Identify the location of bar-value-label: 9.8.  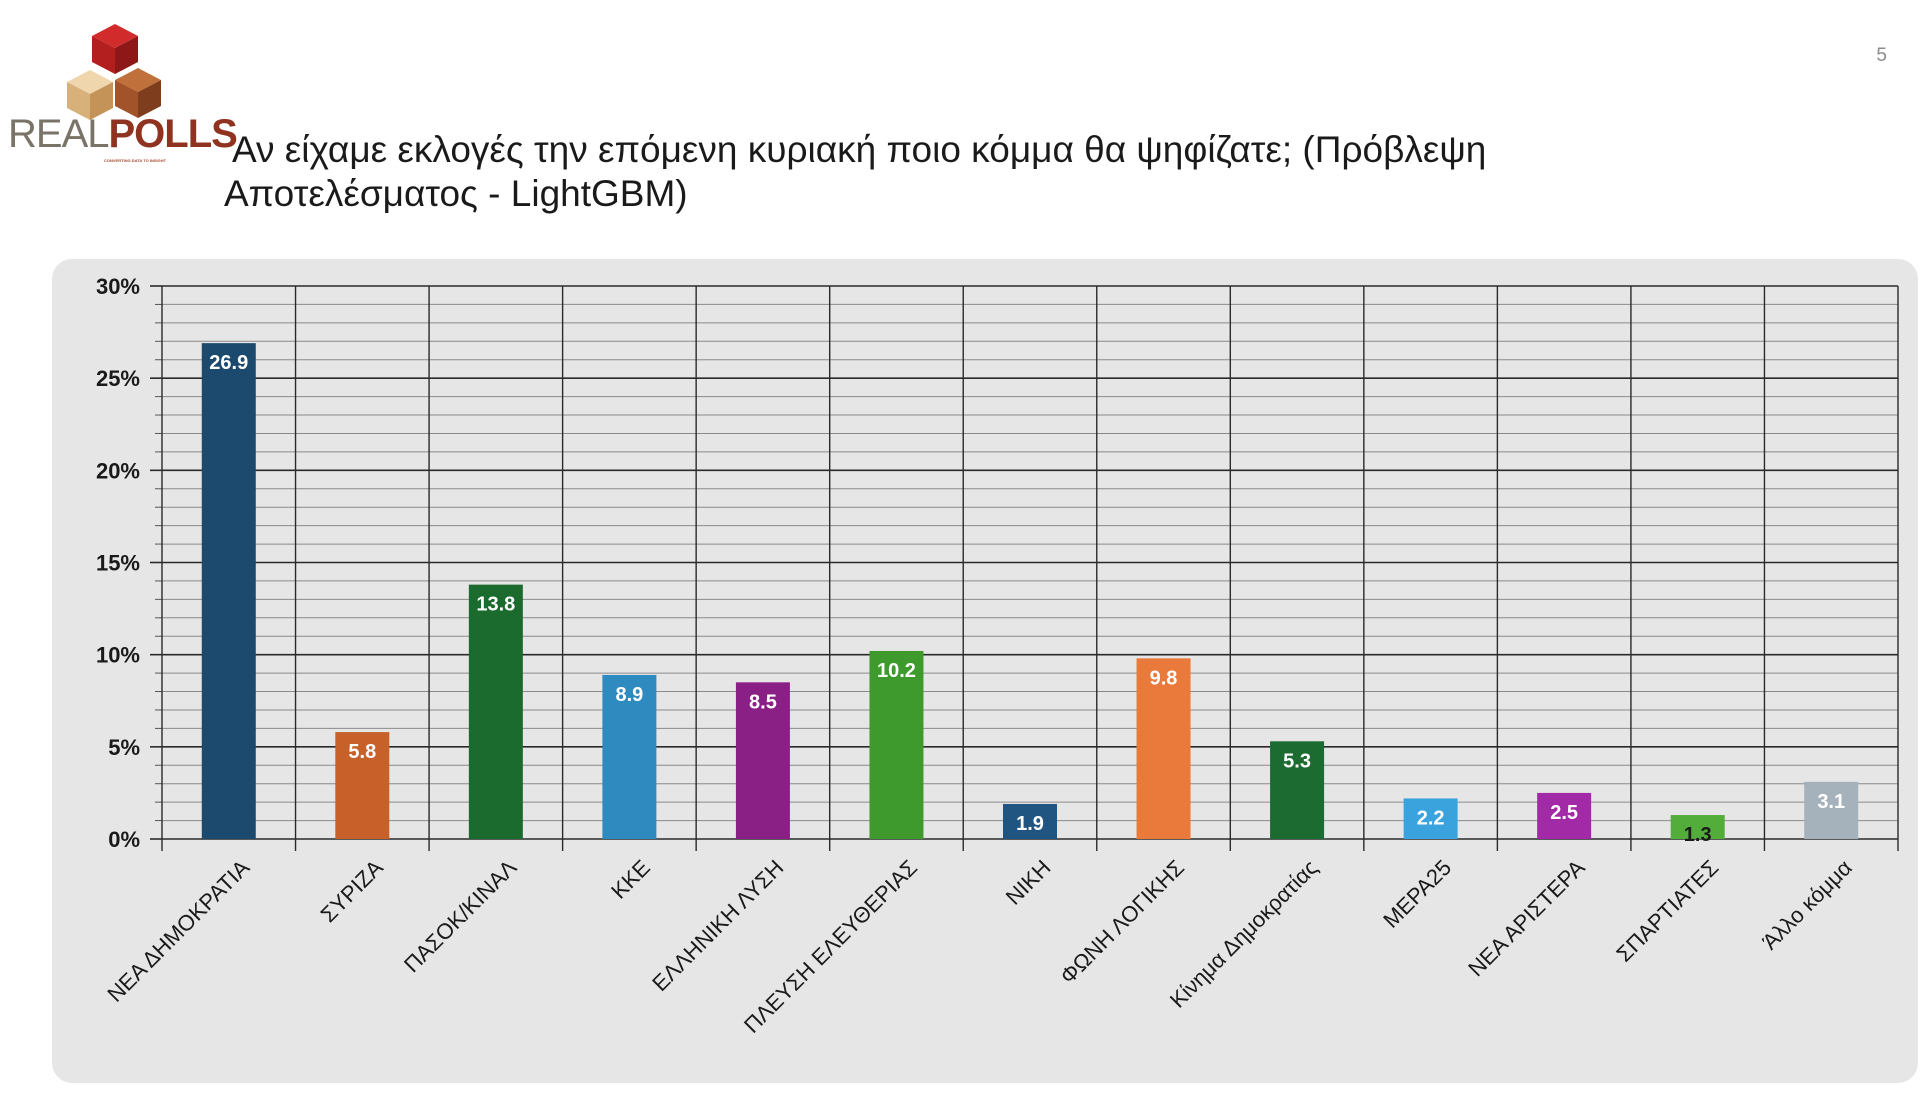
(1164, 678).